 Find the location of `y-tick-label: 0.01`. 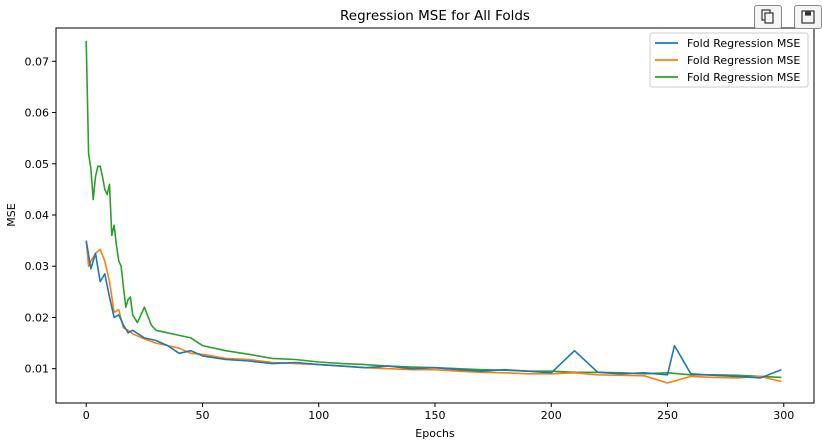

y-tick-label: 0.01 is located at coordinates (37, 369).